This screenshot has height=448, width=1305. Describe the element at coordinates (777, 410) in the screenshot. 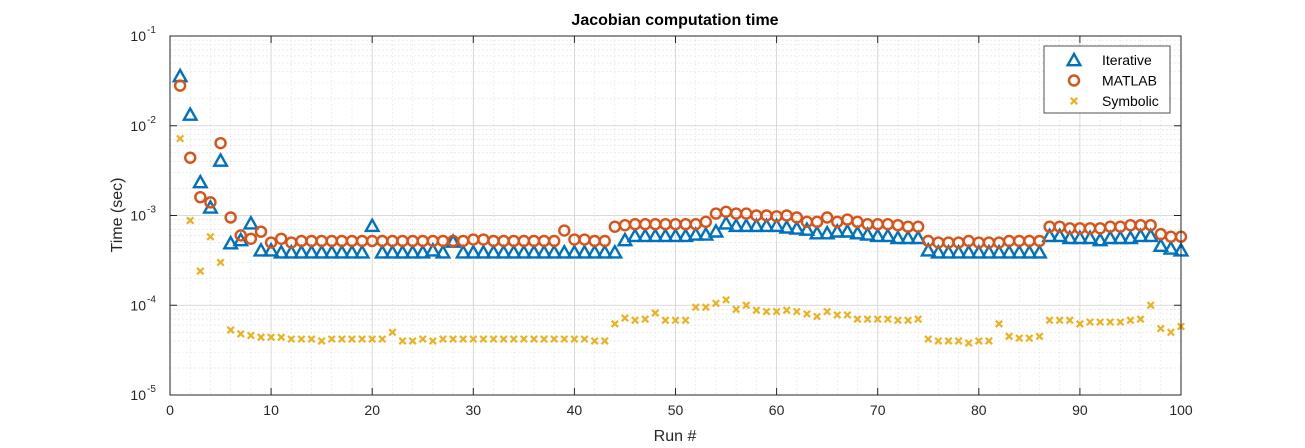

I see `x-tick-label: 60` at that location.